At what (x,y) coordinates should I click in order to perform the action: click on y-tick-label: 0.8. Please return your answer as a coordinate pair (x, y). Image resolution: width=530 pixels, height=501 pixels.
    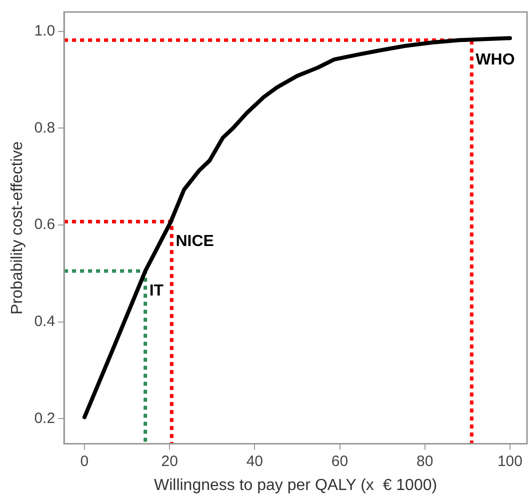
    Looking at the image, I should click on (45, 127).